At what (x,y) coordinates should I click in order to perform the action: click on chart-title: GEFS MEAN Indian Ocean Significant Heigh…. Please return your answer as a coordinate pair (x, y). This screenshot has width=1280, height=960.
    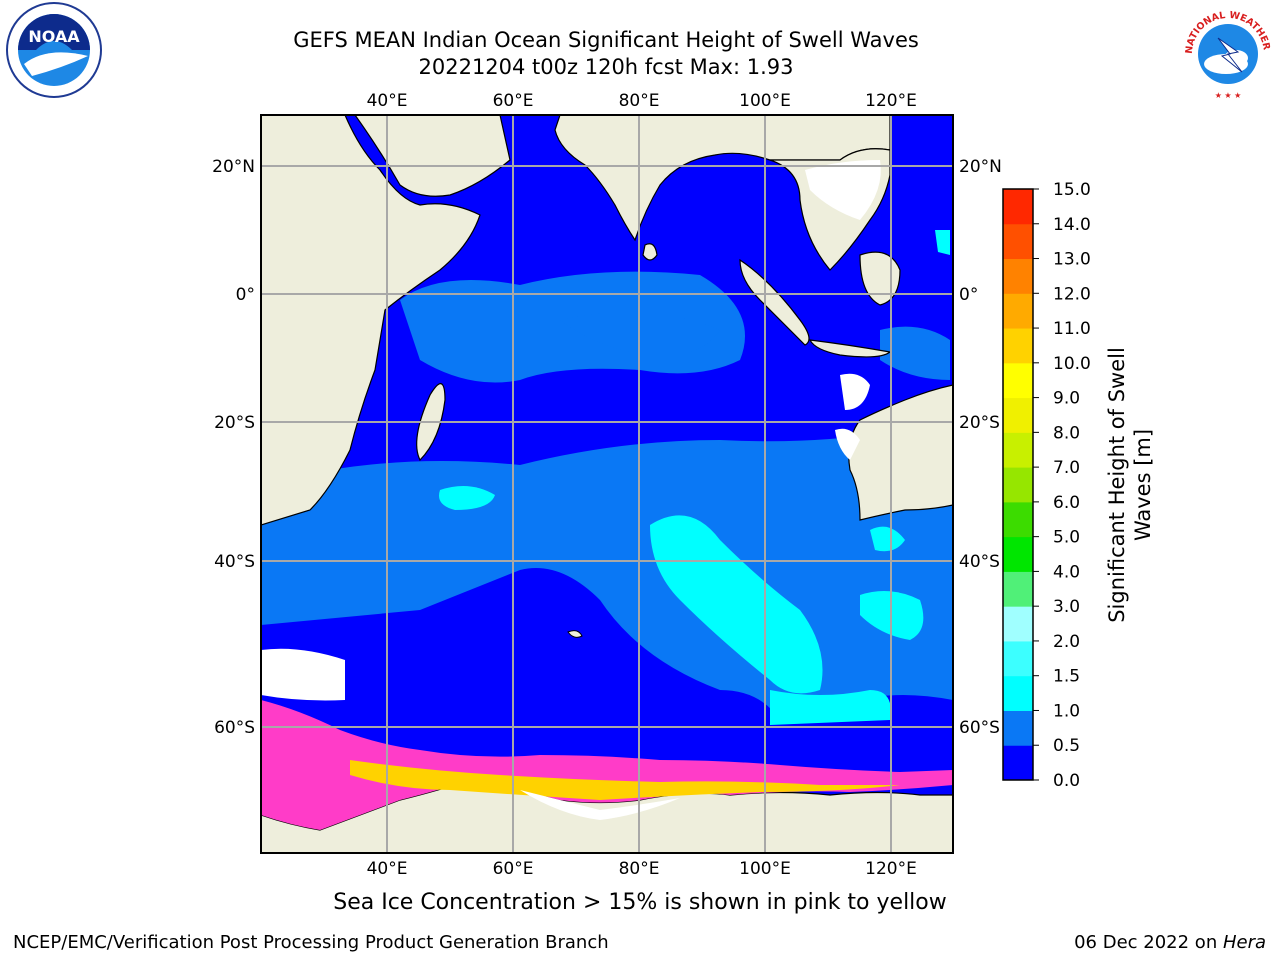
    Looking at the image, I should click on (606, 40).